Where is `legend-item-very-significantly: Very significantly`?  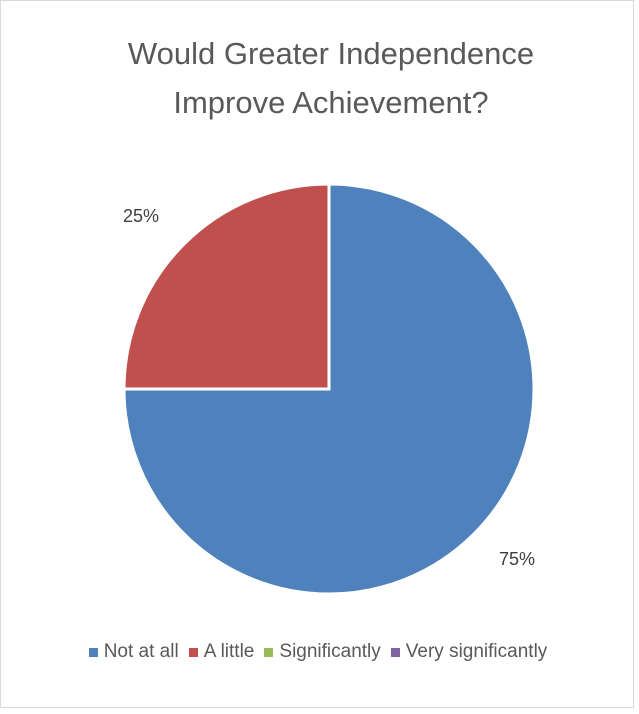 legend-item-very-significantly: Very significantly is located at coordinates (469, 652).